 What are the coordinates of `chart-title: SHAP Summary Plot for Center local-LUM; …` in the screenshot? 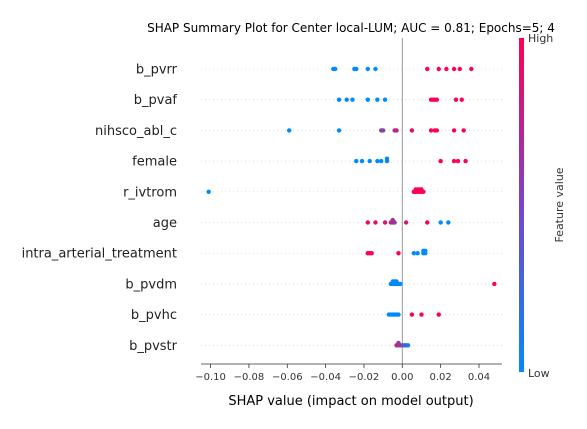 It's located at (351, 28).